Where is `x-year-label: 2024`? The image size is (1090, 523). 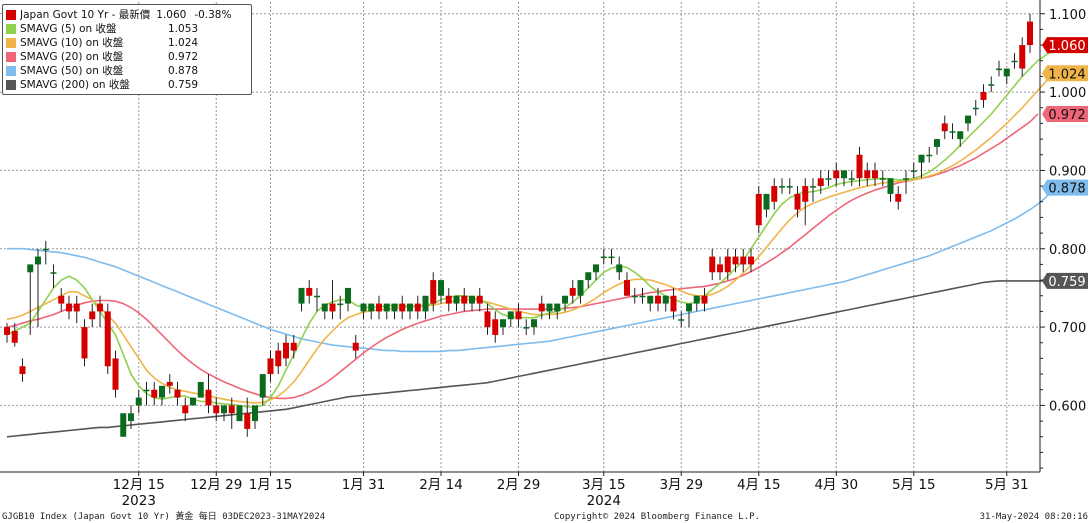 x-year-label: 2024 is located at coordinates (604, 501).